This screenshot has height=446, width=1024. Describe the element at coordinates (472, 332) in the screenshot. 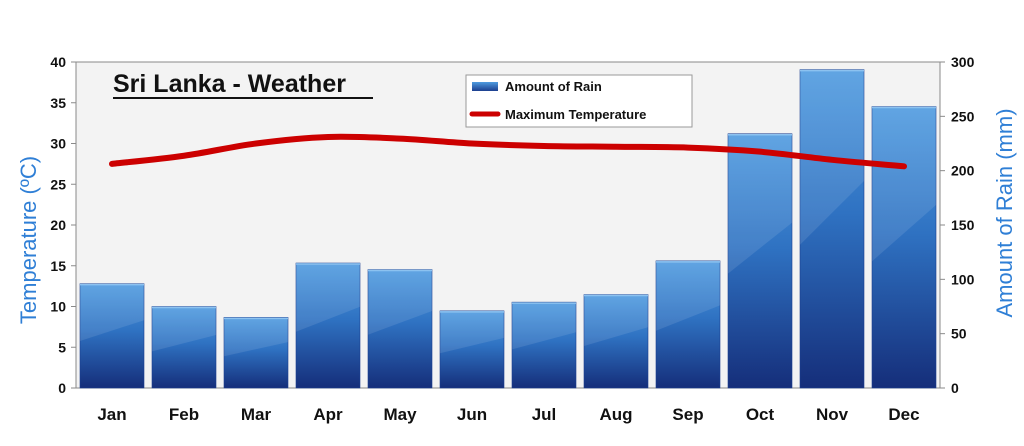

I see `rain-bar-sheen-jun` at that location.